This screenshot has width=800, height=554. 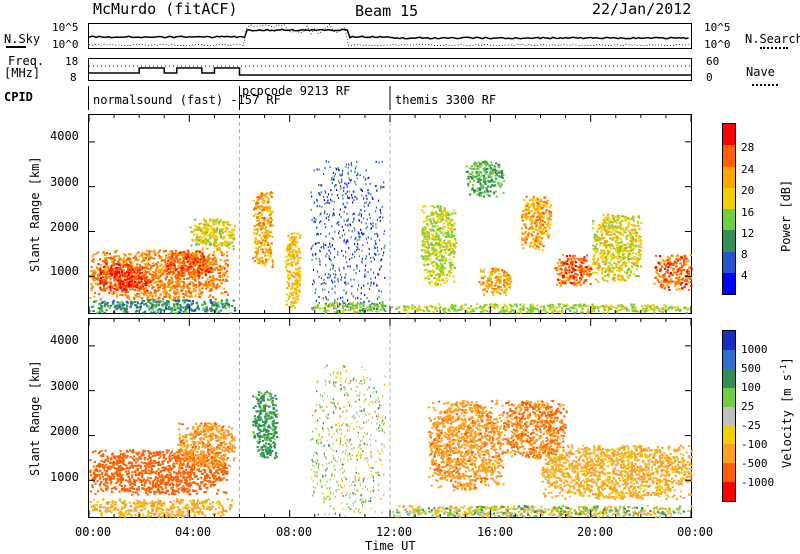 I want to click on noise-panel, so click(x=390, y=36).